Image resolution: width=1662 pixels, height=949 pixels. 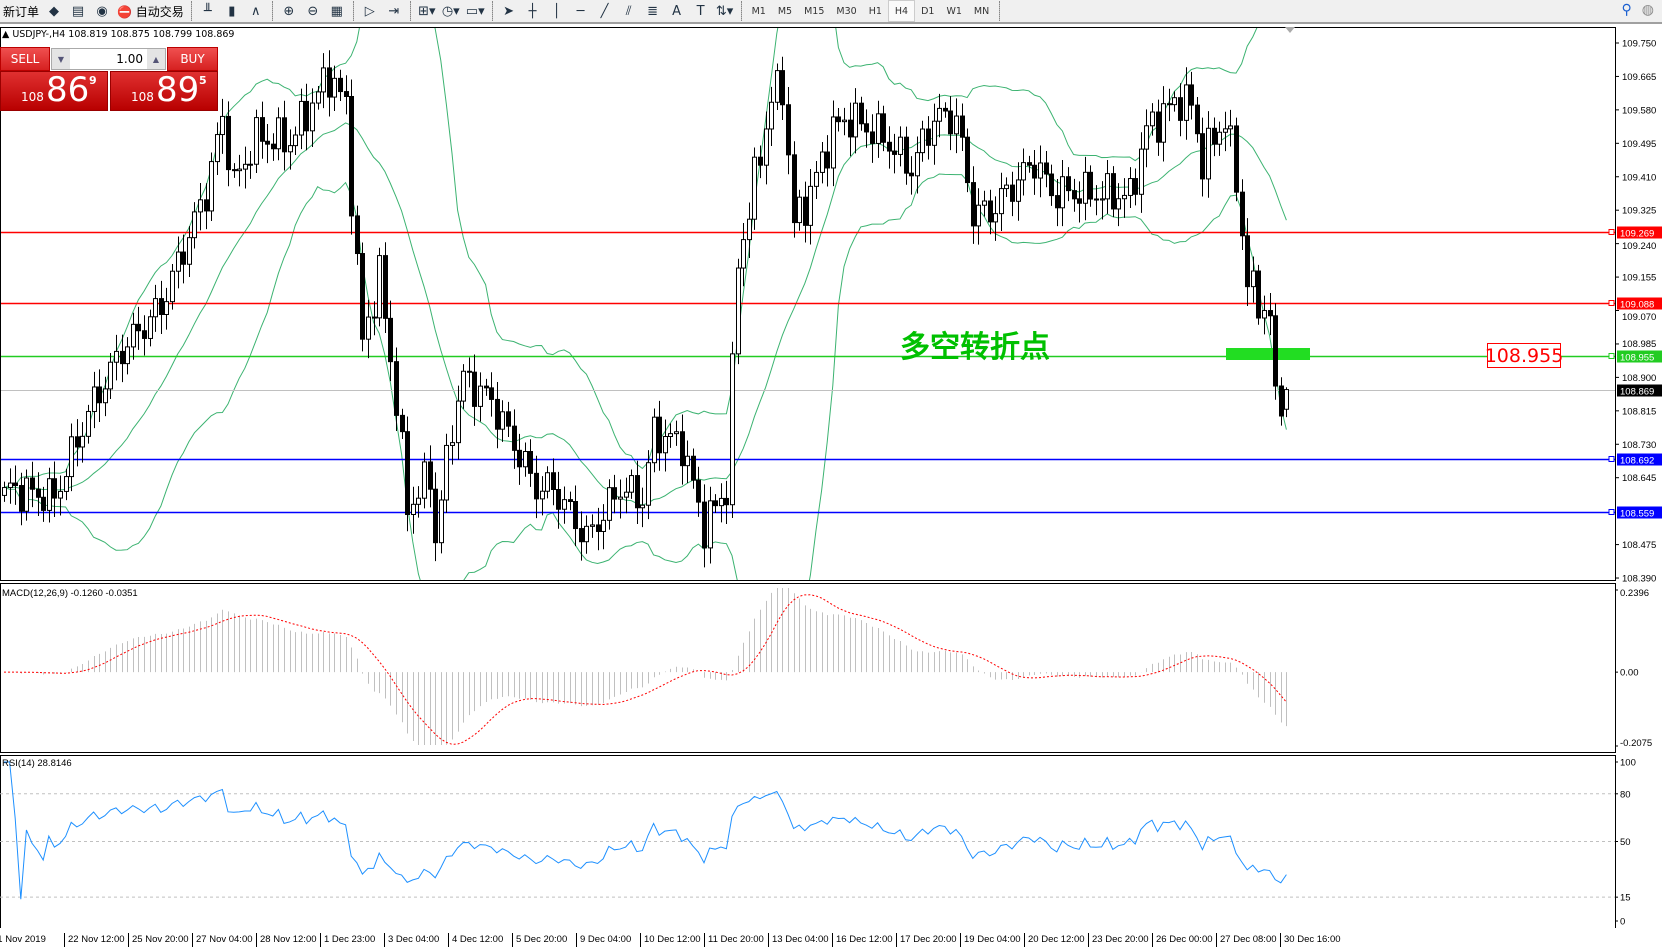 I want to click on templates-icon: ▭▾, so click(x=475, y=11).